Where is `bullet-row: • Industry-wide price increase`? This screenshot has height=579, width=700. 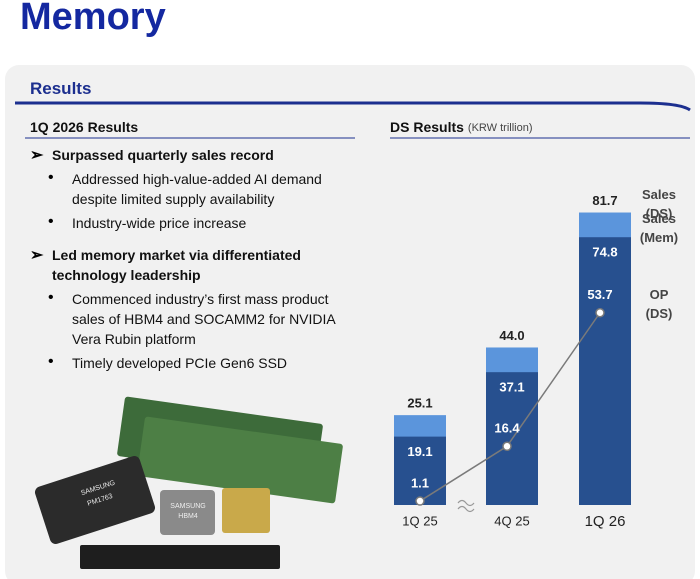 bullet-row: • Industry-wide price increase is located at coordinates (195, 223).